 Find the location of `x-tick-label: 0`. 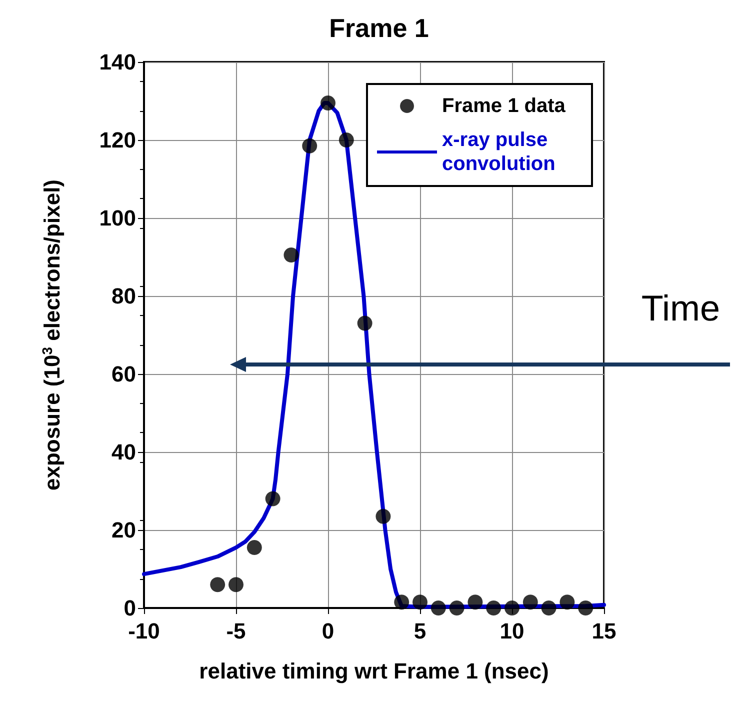

x-tick-label: 0 is located at coordinates (328, 631).